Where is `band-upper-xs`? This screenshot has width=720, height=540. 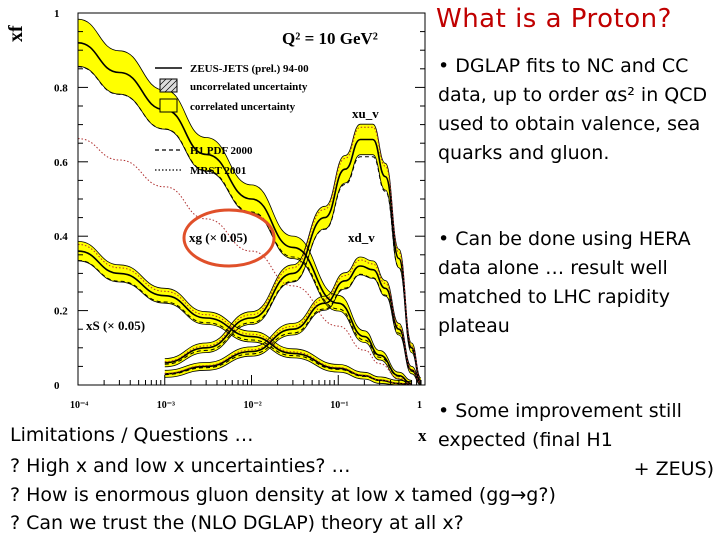
band-upper-xs is located at coordinates (244, 311).